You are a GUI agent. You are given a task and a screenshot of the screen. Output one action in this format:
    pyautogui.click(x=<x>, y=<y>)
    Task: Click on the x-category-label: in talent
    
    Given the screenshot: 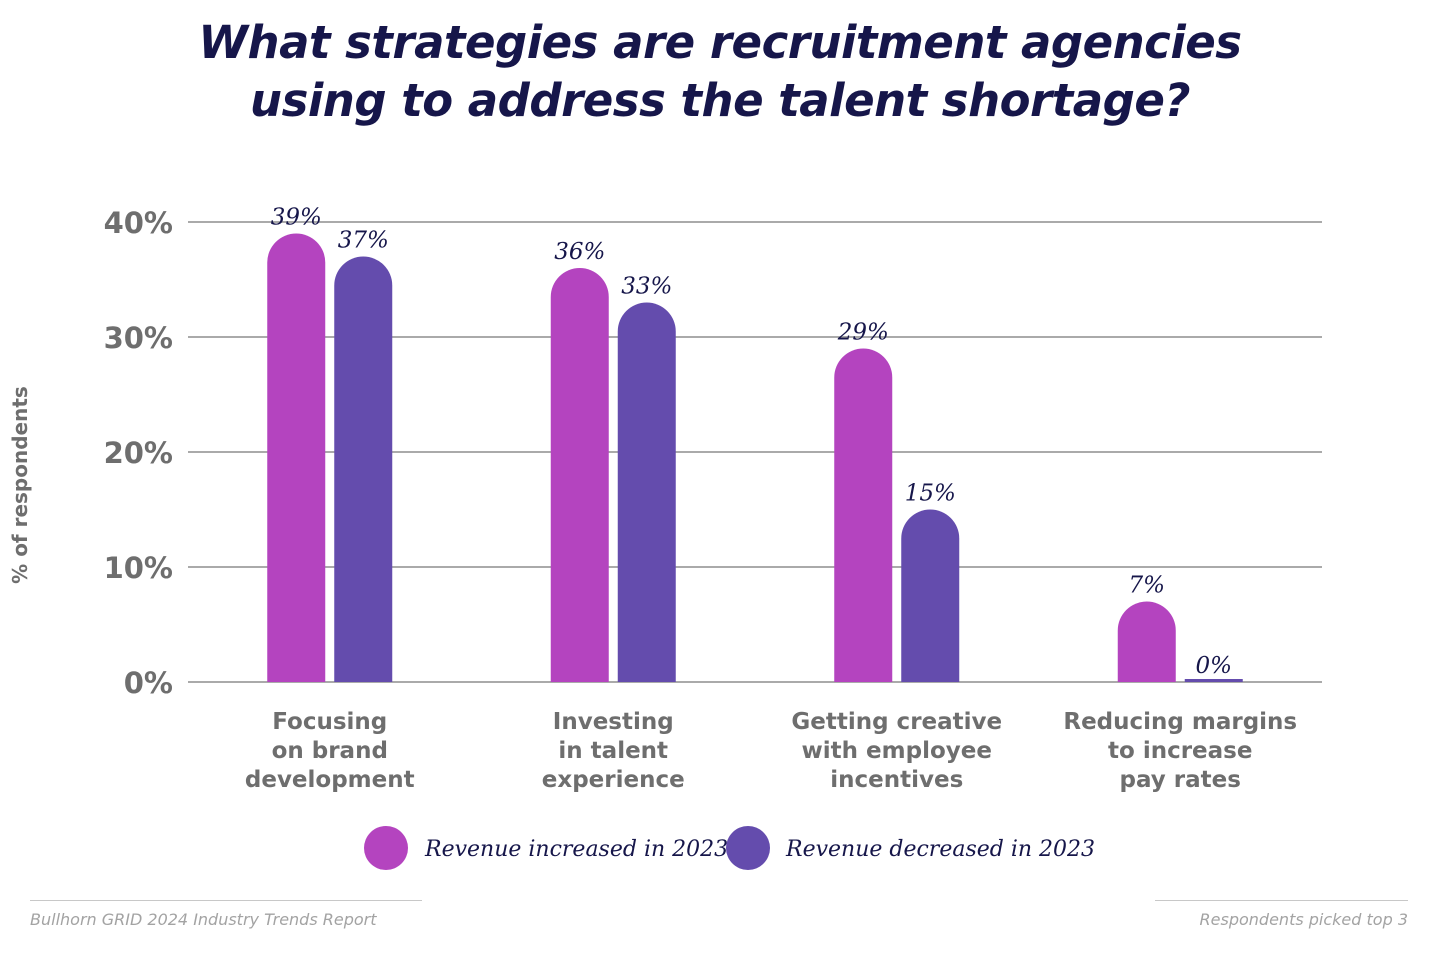 What is the action you would take?
    pyautogui.click(x=613, y=751)
    